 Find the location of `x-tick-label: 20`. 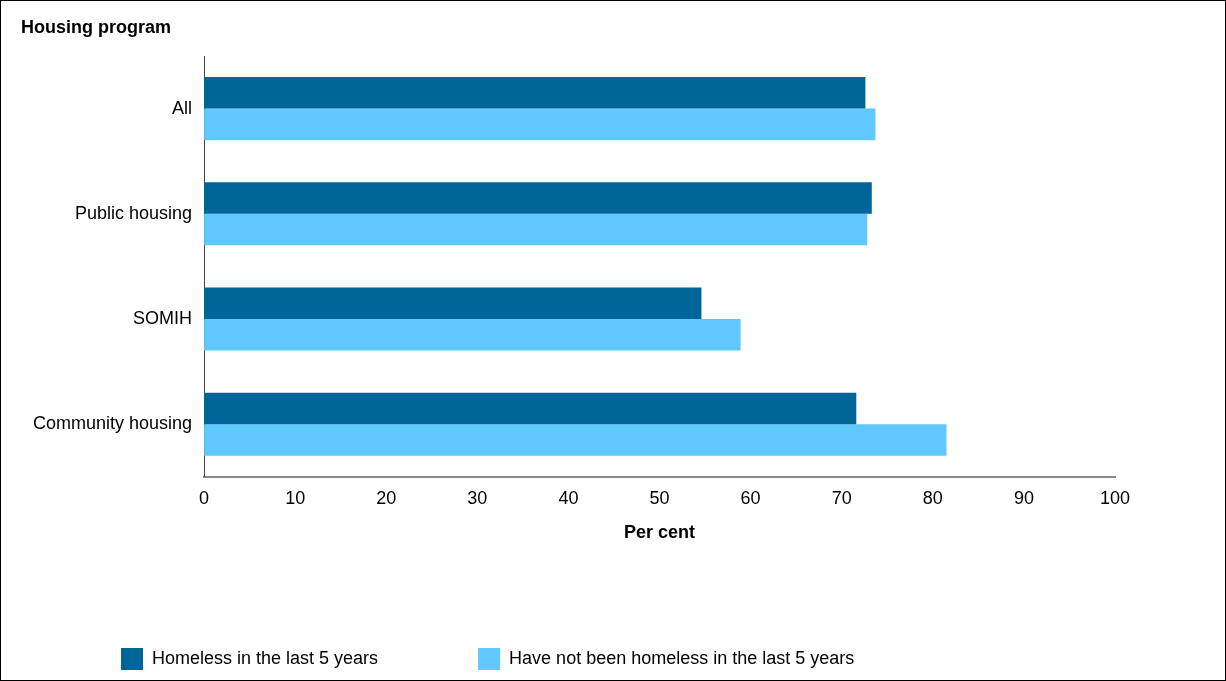

x-tick-label: 20 is located at coordinates (386, 497).